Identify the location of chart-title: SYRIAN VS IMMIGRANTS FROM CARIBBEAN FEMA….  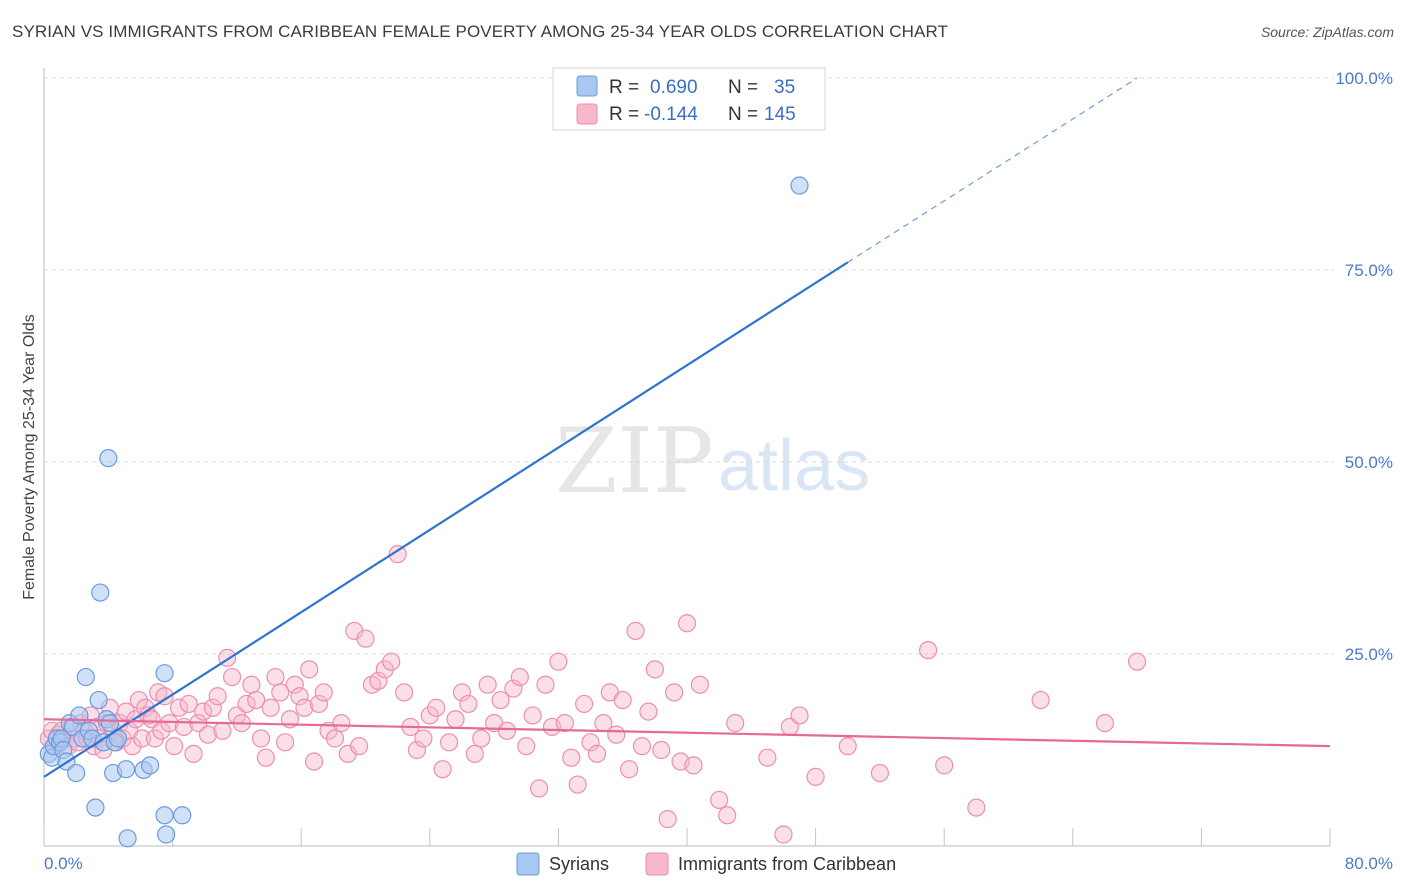
(480, 31).